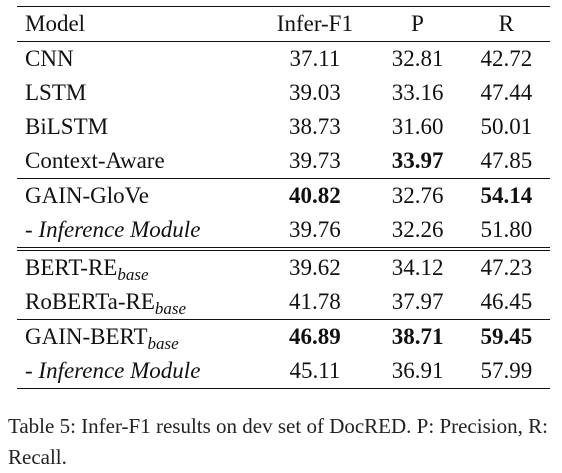 This screenshot has width=562, height=473. Describe the element at coordinates (315, 336) in the screenshot. I see `cell-infer-f1: 46.89` at that location.